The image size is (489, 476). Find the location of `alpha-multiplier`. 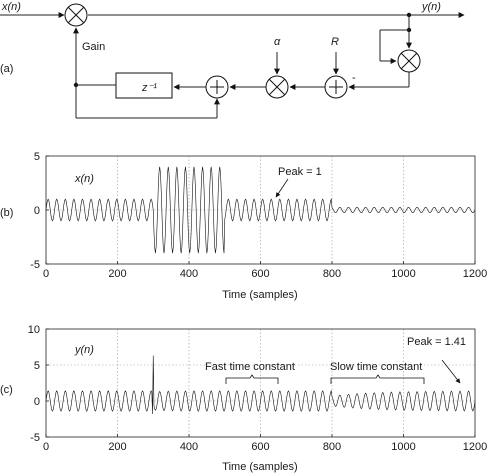

alpha-multiplier is located at coordinates (277, 87).